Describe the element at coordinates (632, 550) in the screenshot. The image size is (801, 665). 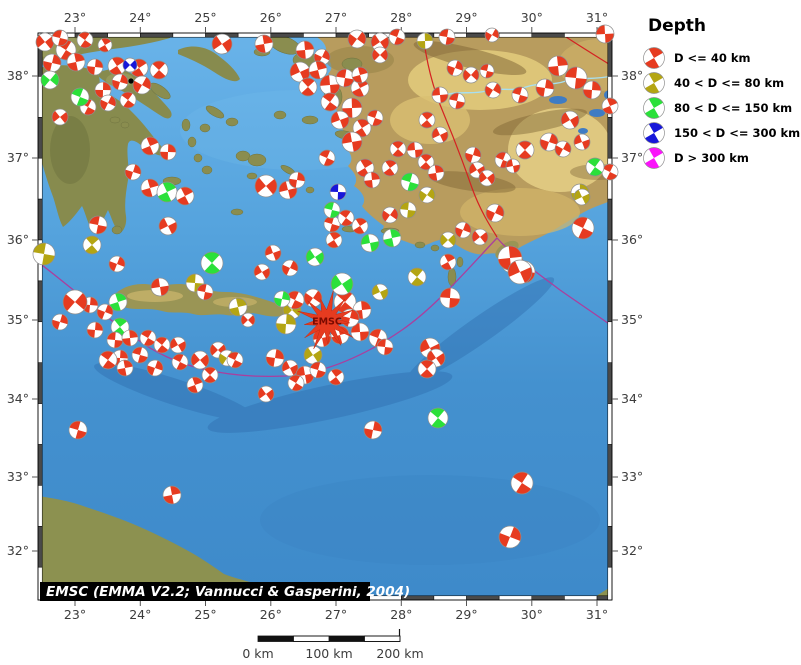
I see `lat-label-right: 32°` at that location.